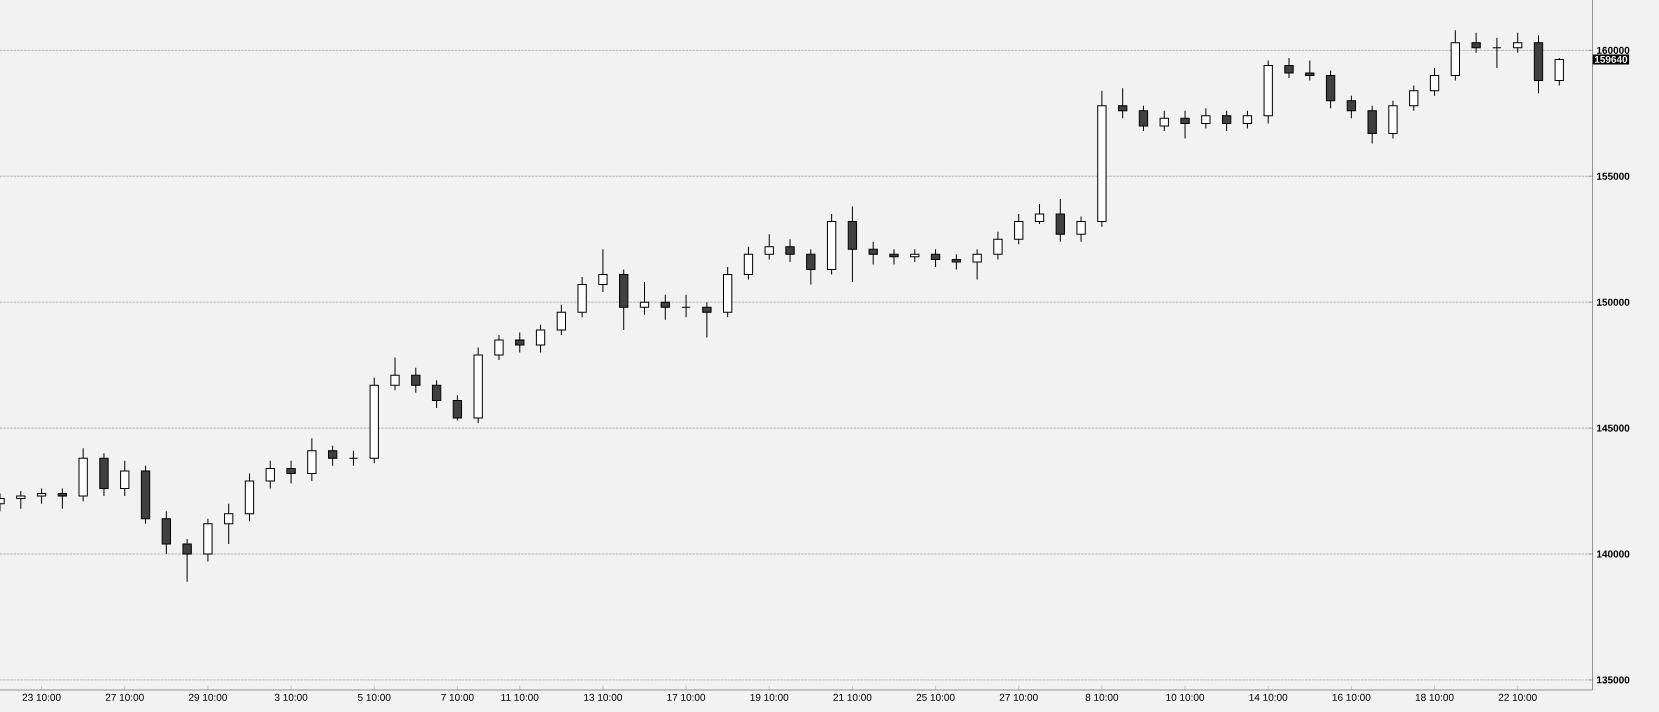 Image resolution: width=1659 pixels, height=712 pixels. Describe the element at coordinates (374, 697) in the screenshot. I see `x-tick-label: 5 10:00` at that location.